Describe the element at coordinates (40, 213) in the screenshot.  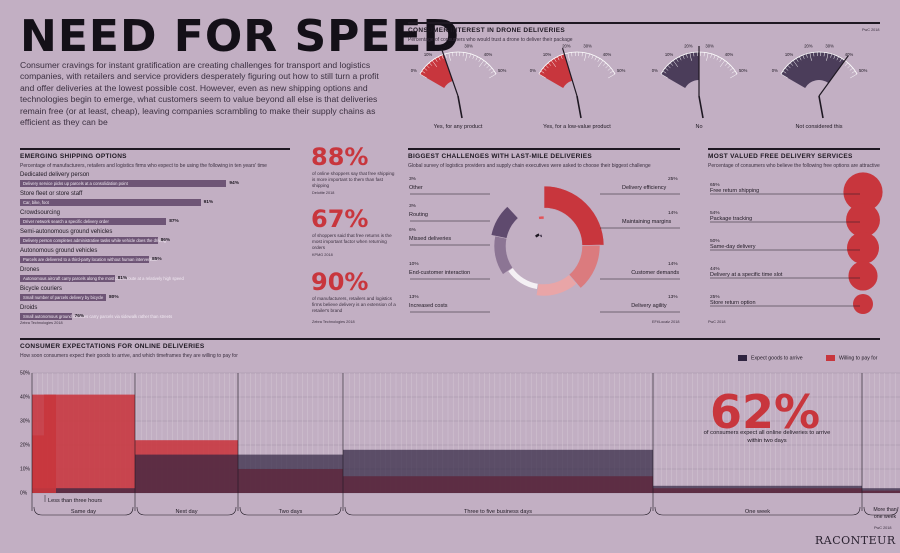
I see `shipping-category: Crowdsourcing` at that location.